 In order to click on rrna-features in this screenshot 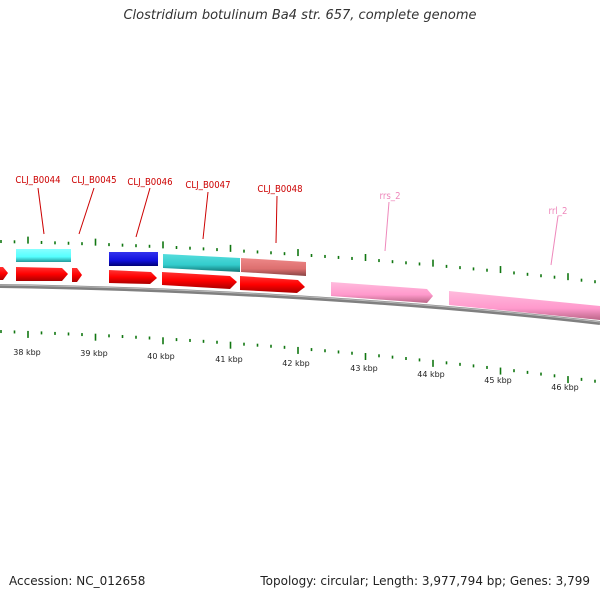, I will do `click(465, 301)`.